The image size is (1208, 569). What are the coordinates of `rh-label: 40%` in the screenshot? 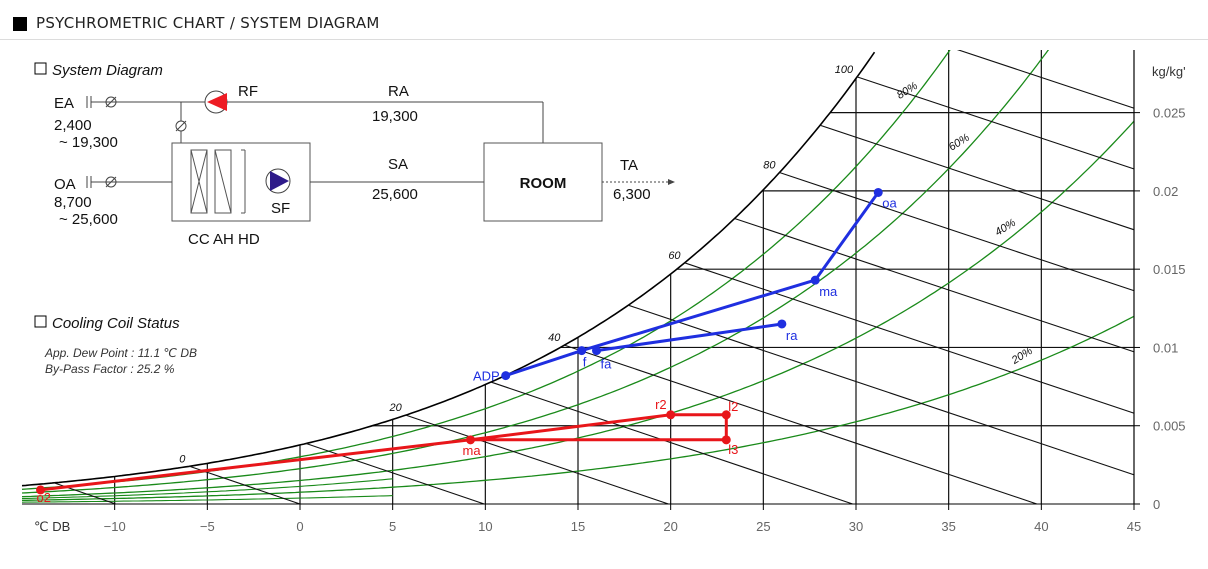 It's located at (1005, 228).